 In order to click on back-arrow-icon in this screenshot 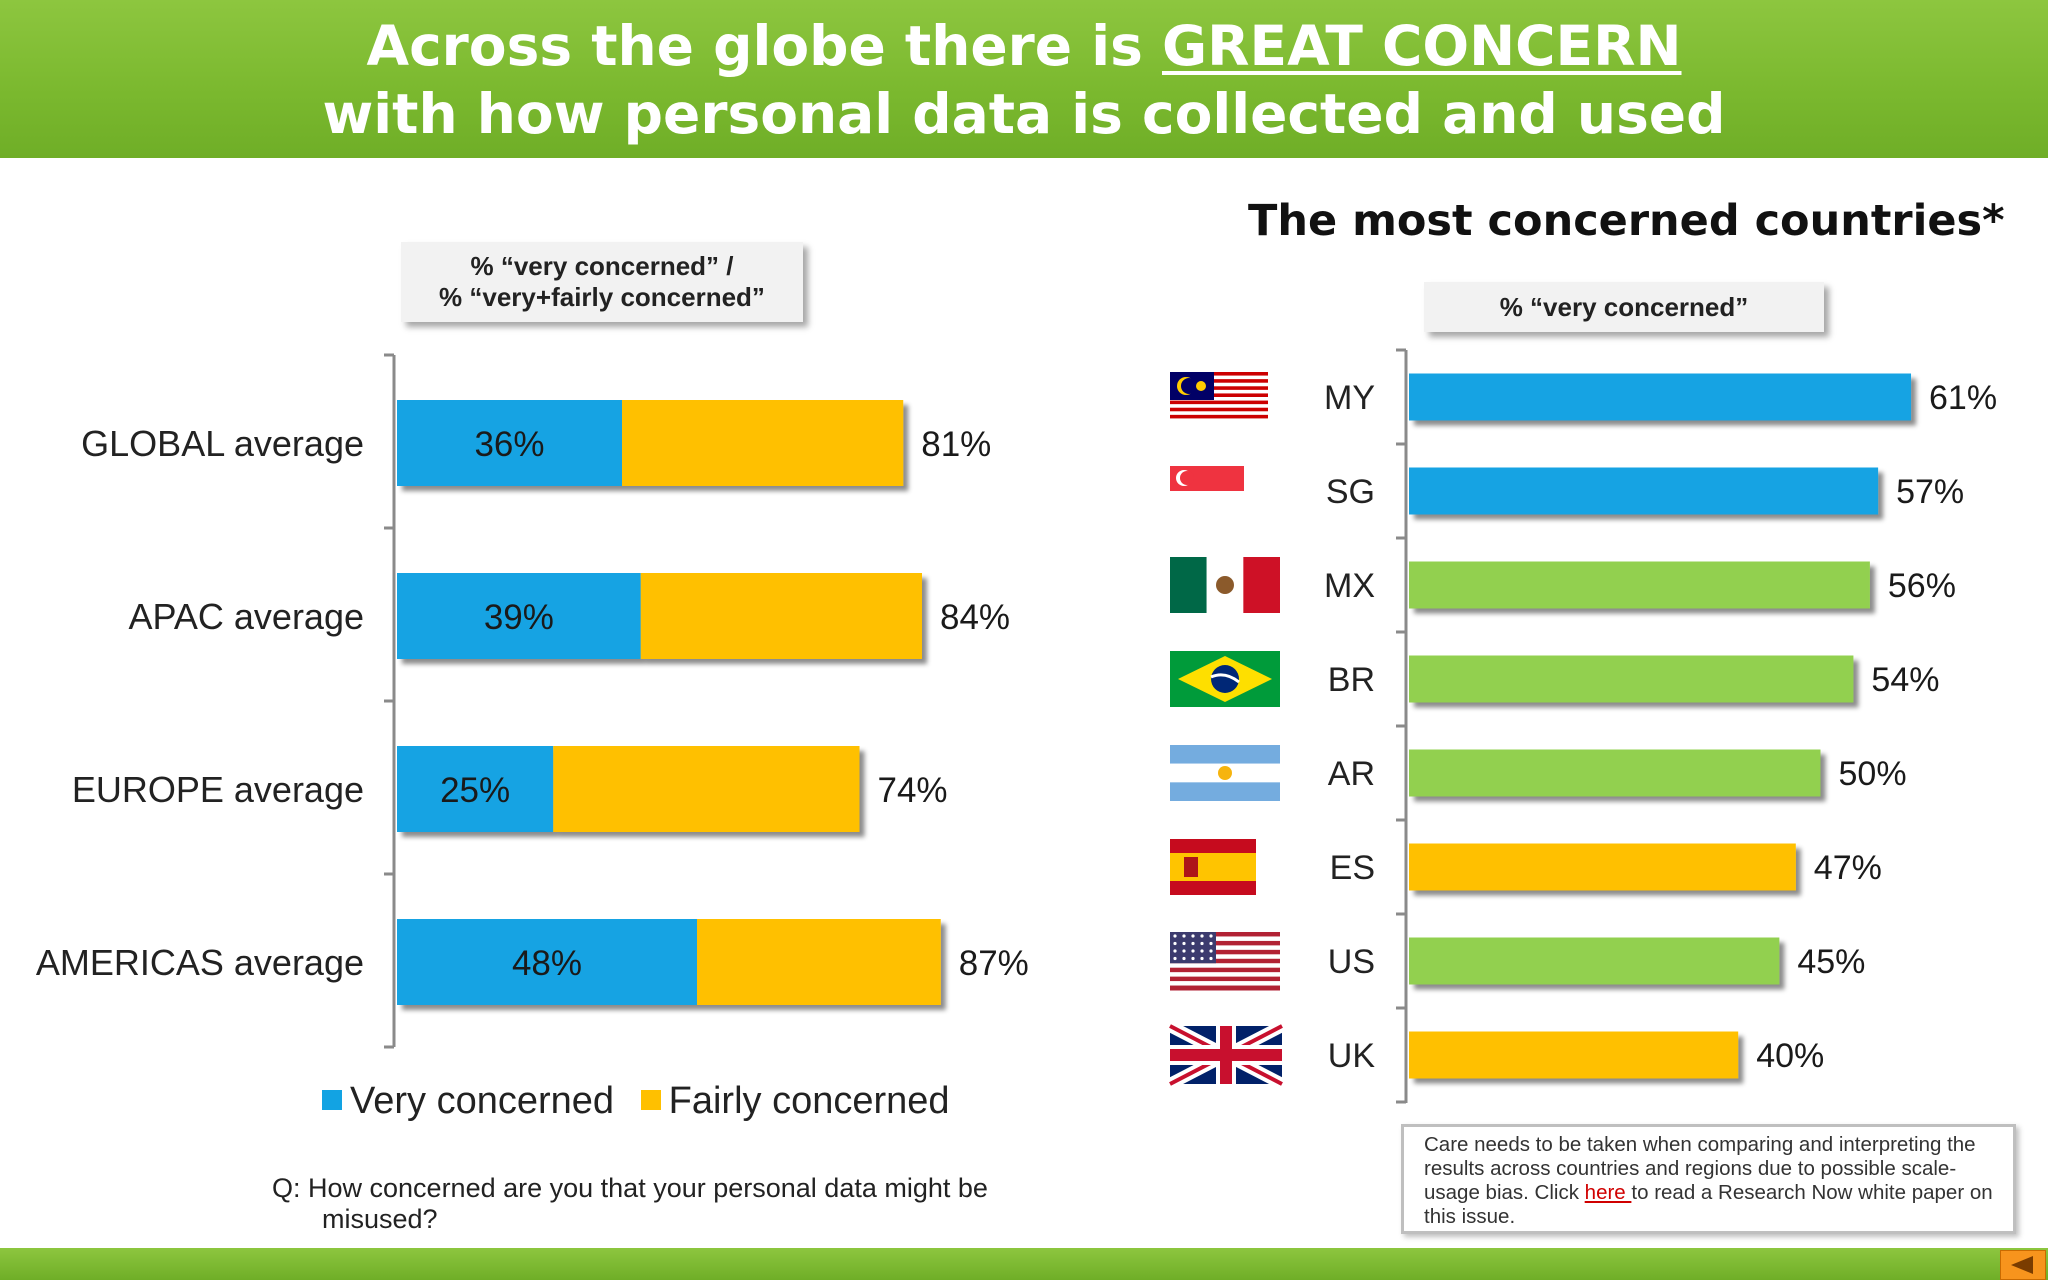, I will do `click(2022, 1265)`.